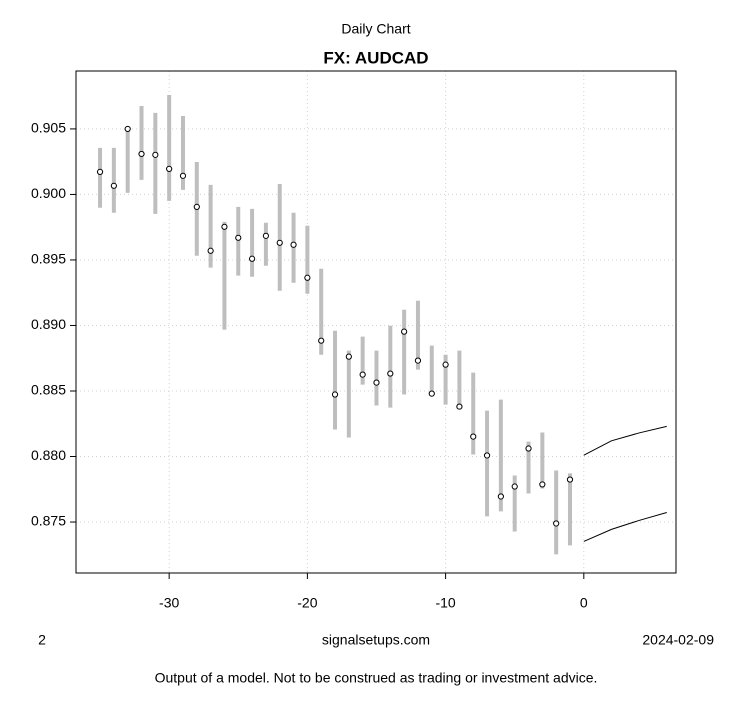 This screenshot has height=708, width=753. What do you see at coordinates (48, 390) in the screenshot?
I see `y-tick-label: 0.885` at bounding box center [48, 390].